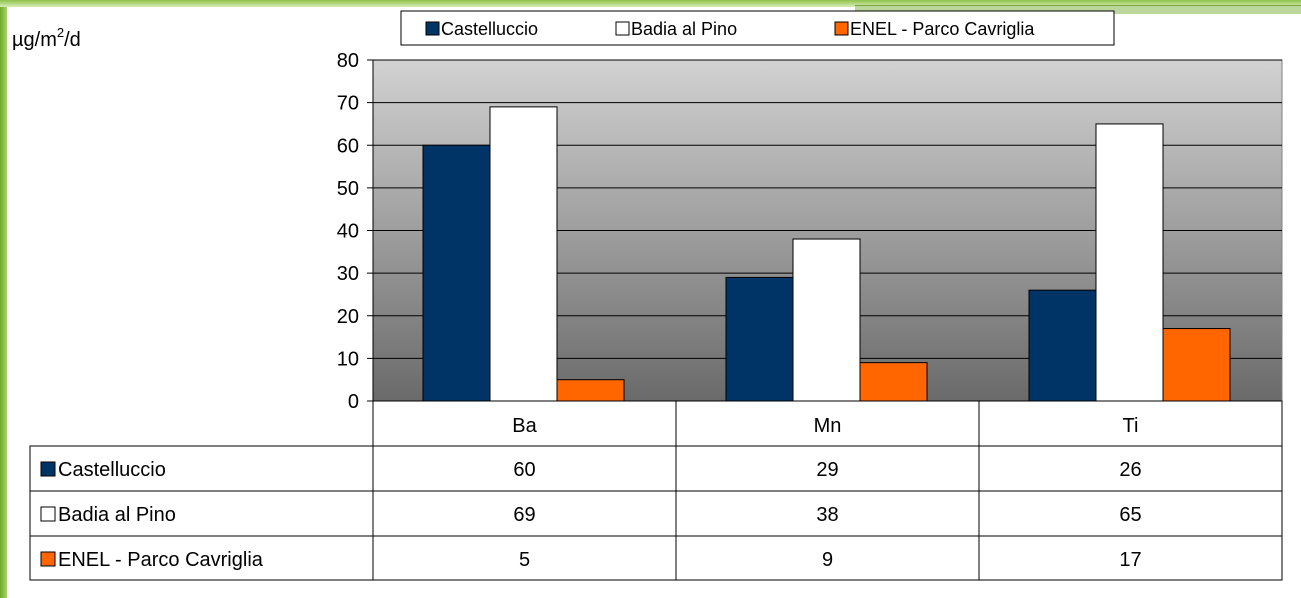 Image resolution: width=1301 pixels, height=598 pixels. I want to click on bar-enel-parco-cavriglia-ti, so click(1196, 365).